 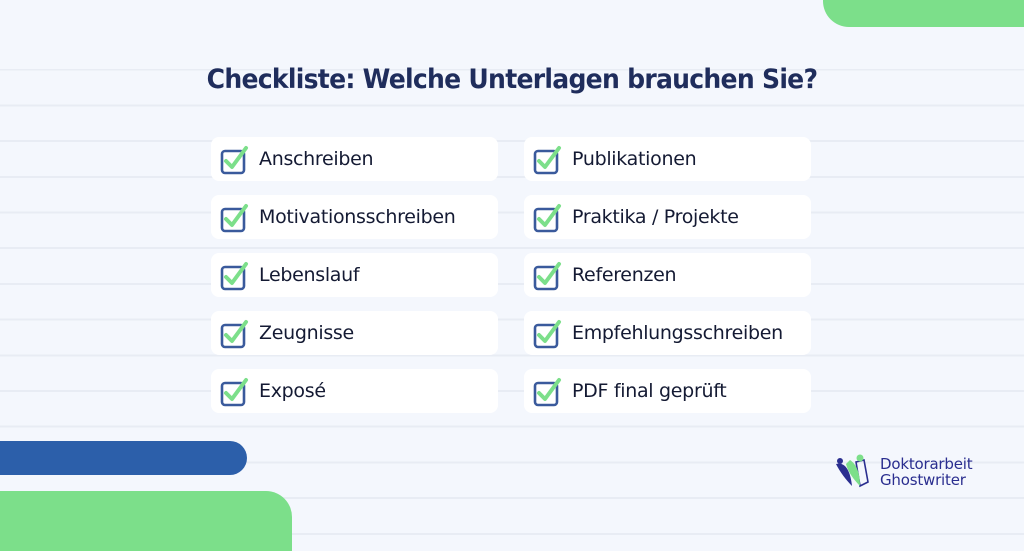 I want to click on checklist-item: Empfehlungsschreiben, so click(x=667, y=333).